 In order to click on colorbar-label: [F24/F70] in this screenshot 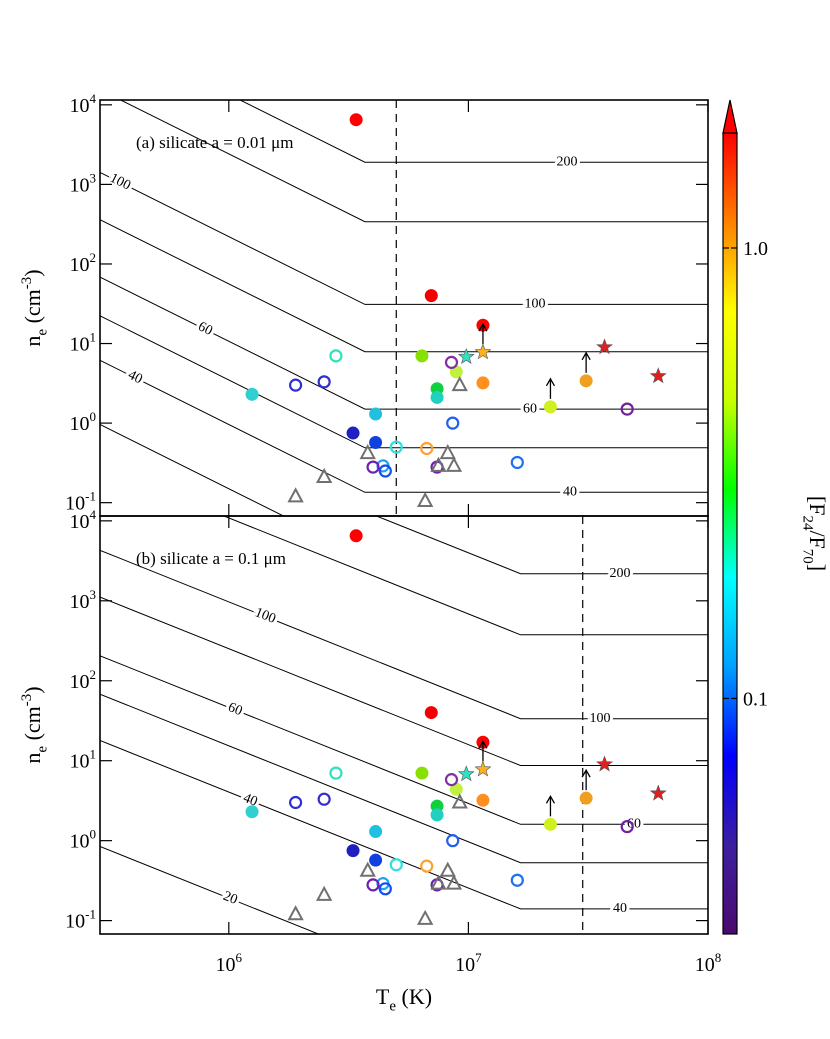, I will do `click(814, 533)`.